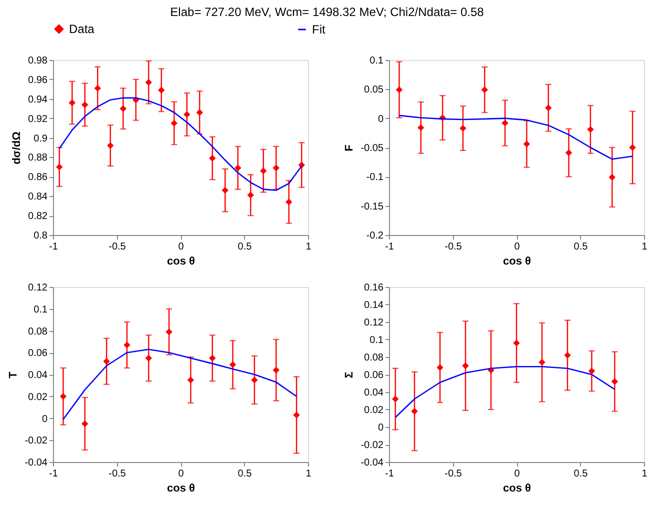 Image resolution: width=672 pixels, height=520 pixels. Describe the element at coordinates (38, 80) in the screenshot. I see `y-tick-label: 0.96` at that location.